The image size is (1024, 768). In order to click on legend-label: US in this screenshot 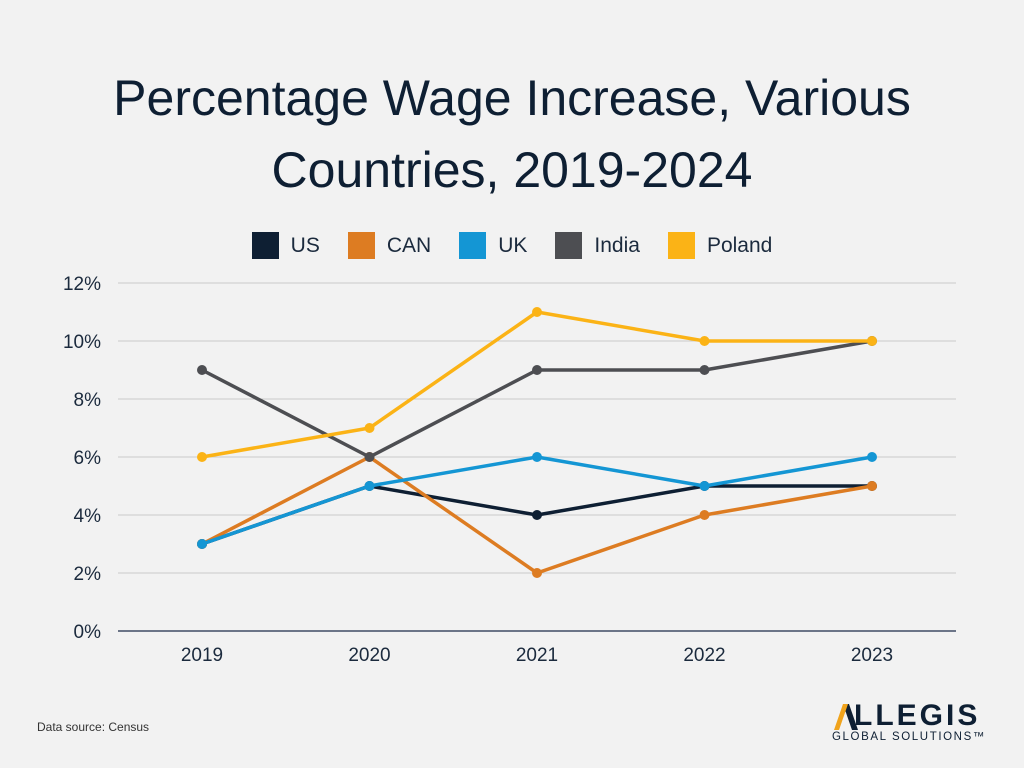, I will do `click(305, 245)`.